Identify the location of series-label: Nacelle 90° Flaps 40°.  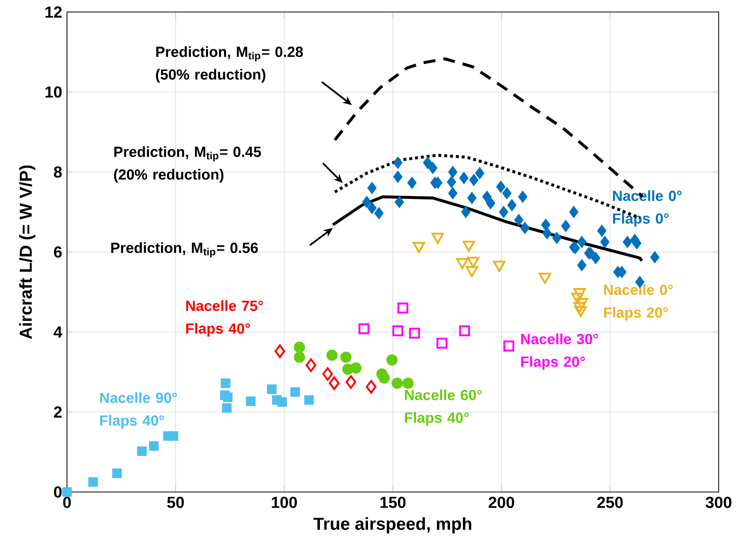
(138, 410).